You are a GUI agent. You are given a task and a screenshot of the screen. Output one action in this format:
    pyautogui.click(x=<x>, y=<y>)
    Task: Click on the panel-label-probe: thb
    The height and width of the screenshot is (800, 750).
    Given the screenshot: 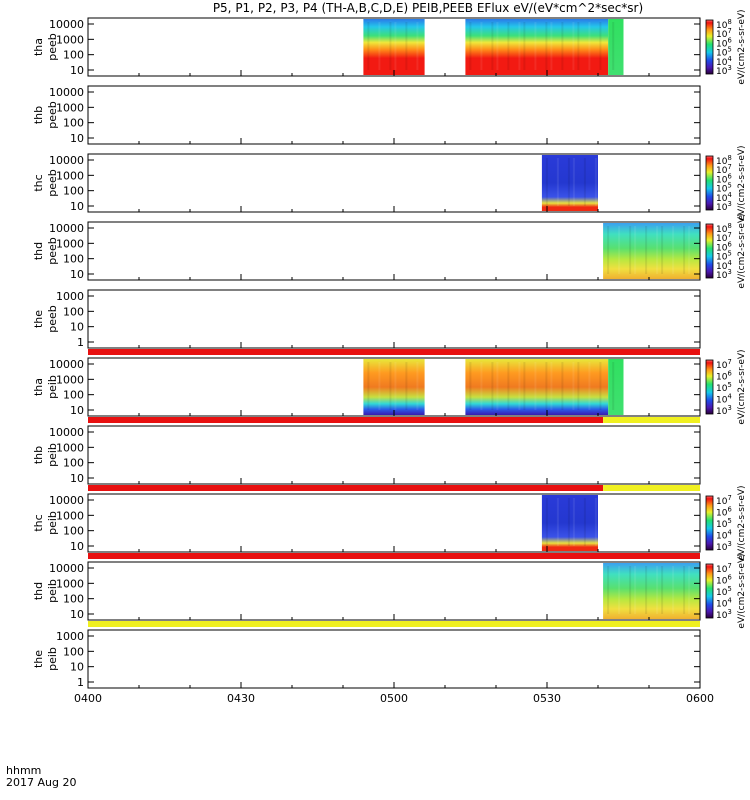 What is the action you would take?
    pyautogui.click(x=38, y=115)
    